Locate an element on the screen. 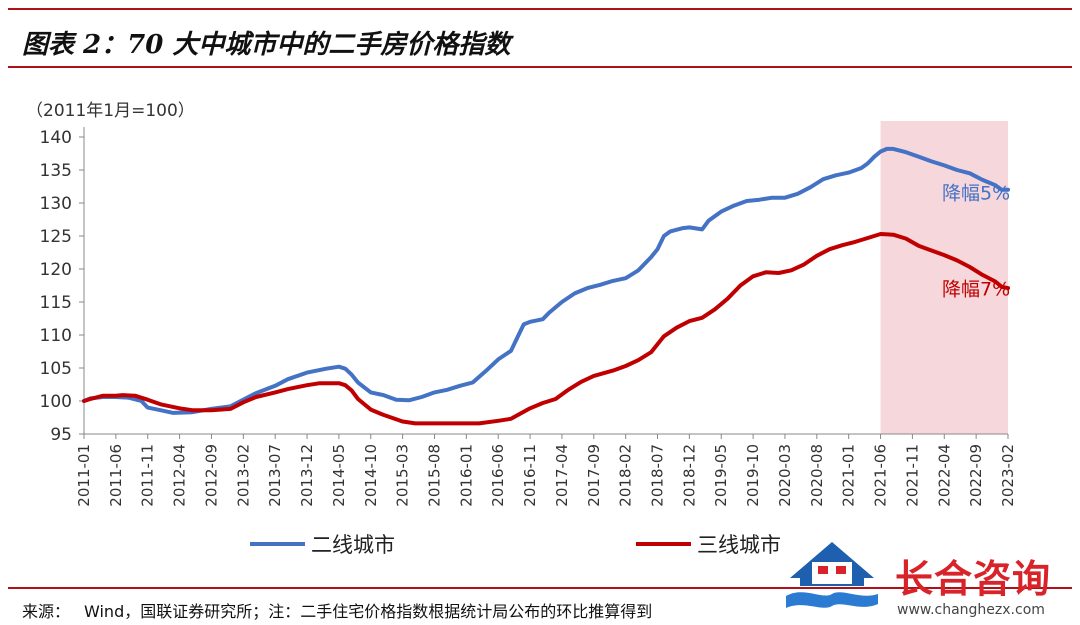 This screenshot has height=625, width=1080. x-tick-label: 2011-11 is located at coordinates (148, 475).